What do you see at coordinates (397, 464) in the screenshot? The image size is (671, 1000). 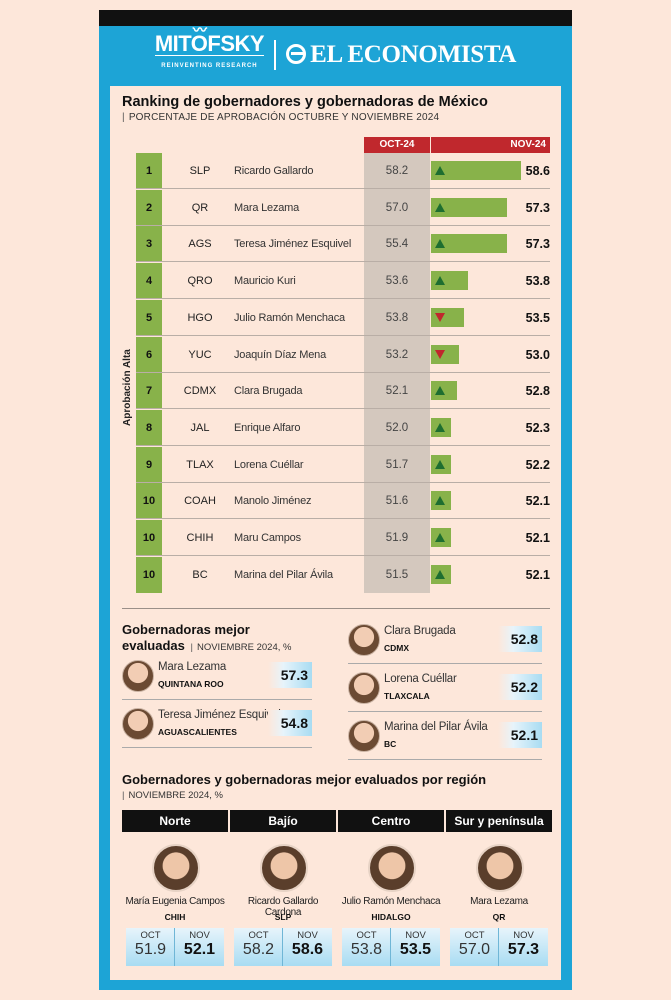 I see `oct-value: 51.7` at bounding box center [397, 464].